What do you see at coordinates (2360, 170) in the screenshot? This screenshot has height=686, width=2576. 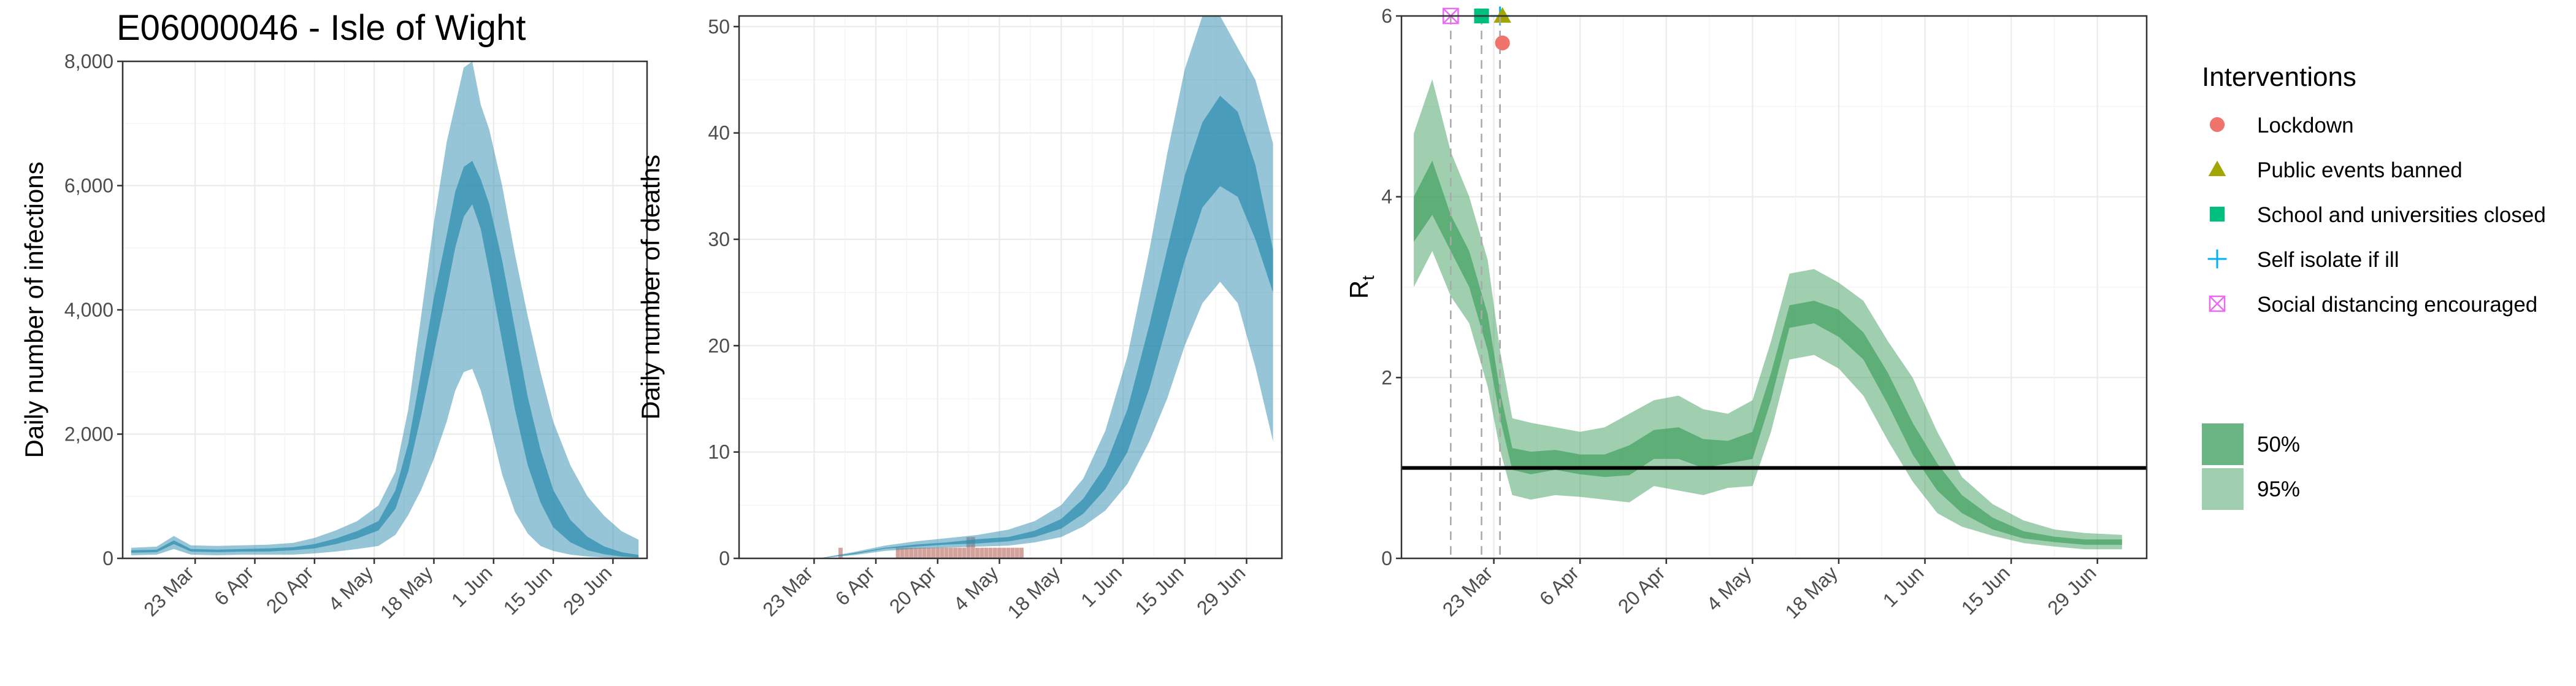 I see `legend-label-triangle: Public events banned` at bounding box center [2360, 170].